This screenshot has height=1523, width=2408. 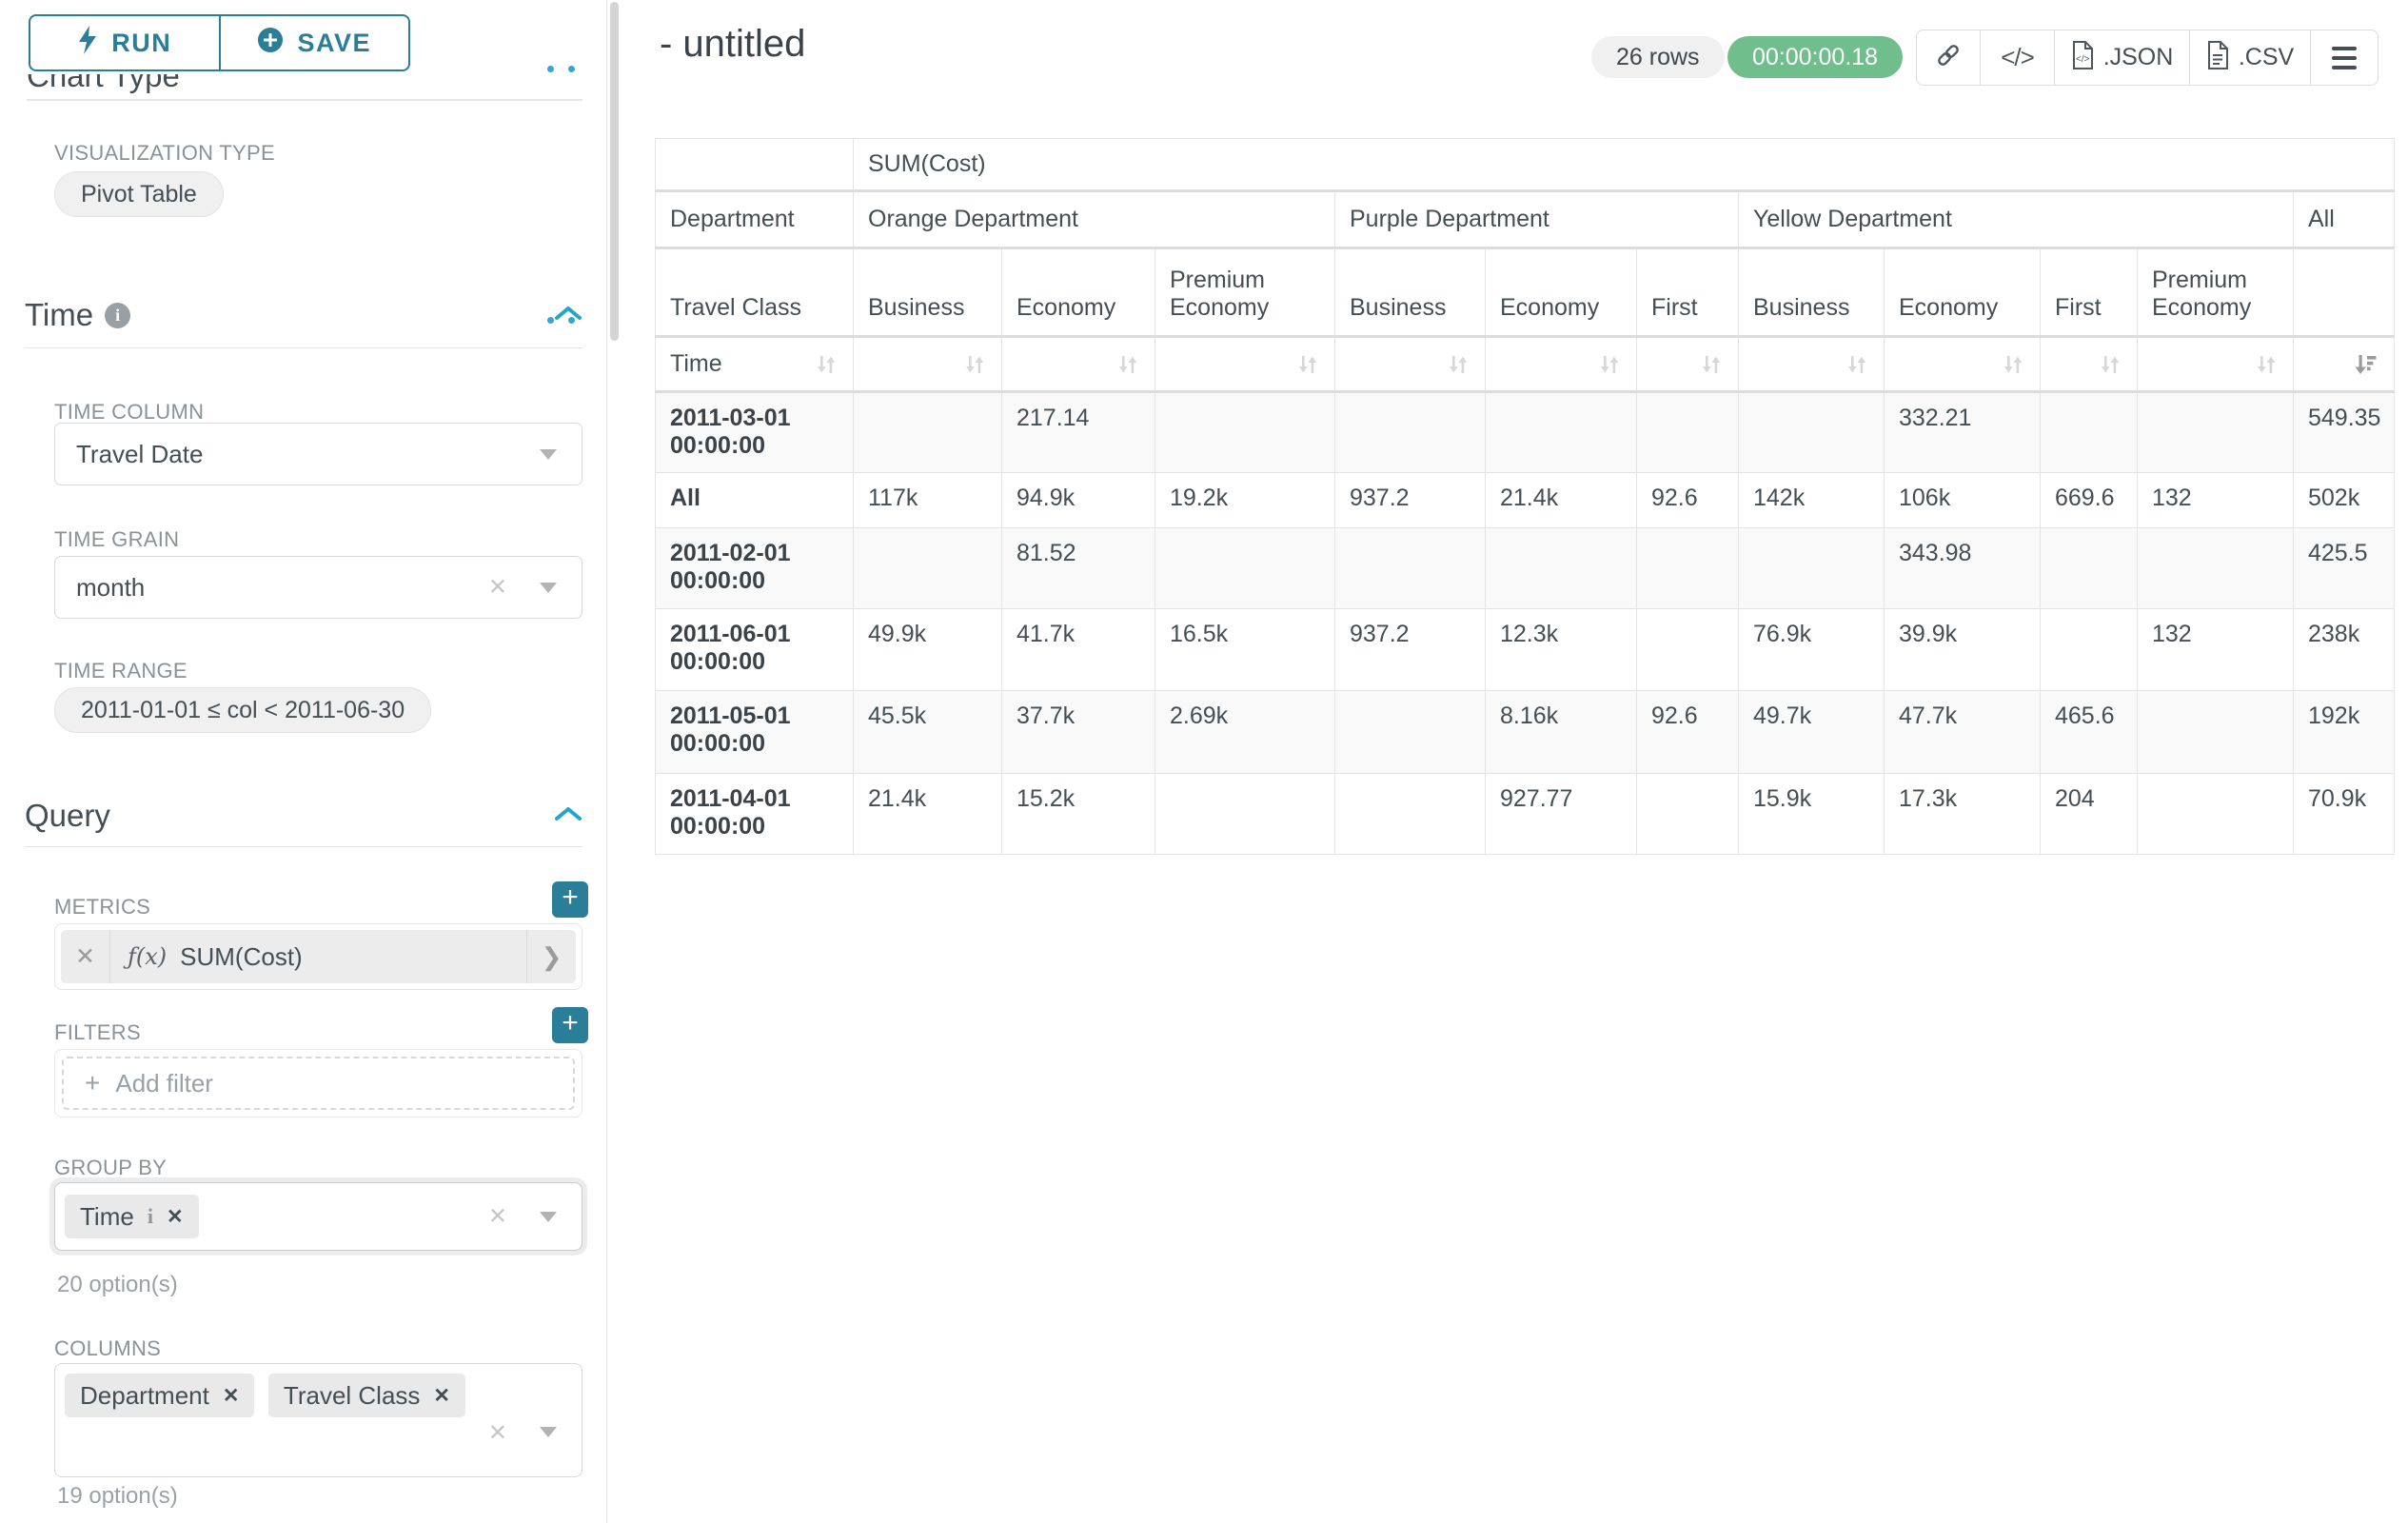 I want to click on time-section-header: Time i, so click(x=303, y=315).